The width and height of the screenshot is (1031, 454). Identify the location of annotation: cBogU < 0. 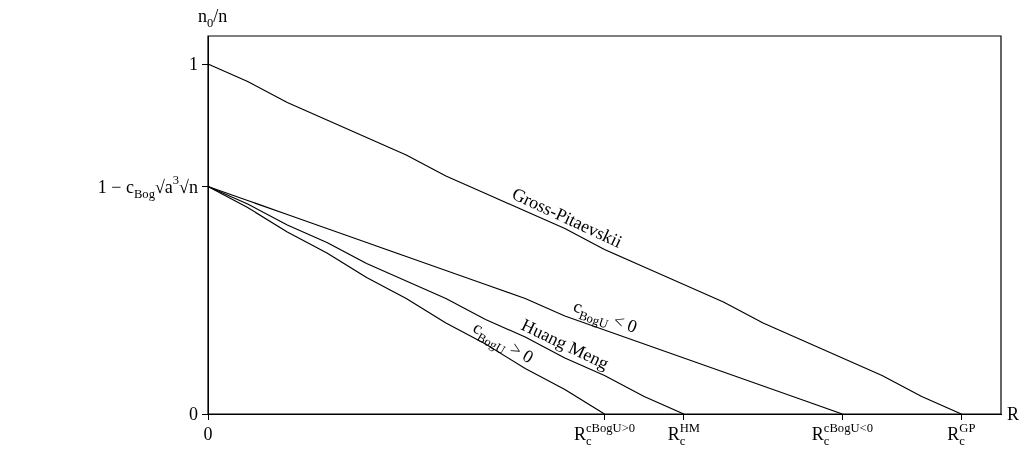
(605, 316).